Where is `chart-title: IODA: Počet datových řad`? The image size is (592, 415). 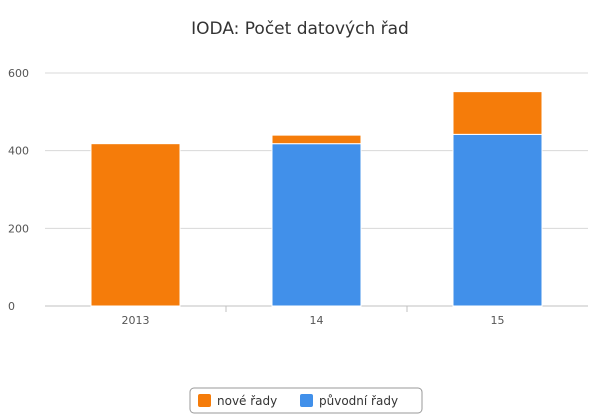
chart-title: IODA: Počet datových řad is located at coordinates (300, 29).